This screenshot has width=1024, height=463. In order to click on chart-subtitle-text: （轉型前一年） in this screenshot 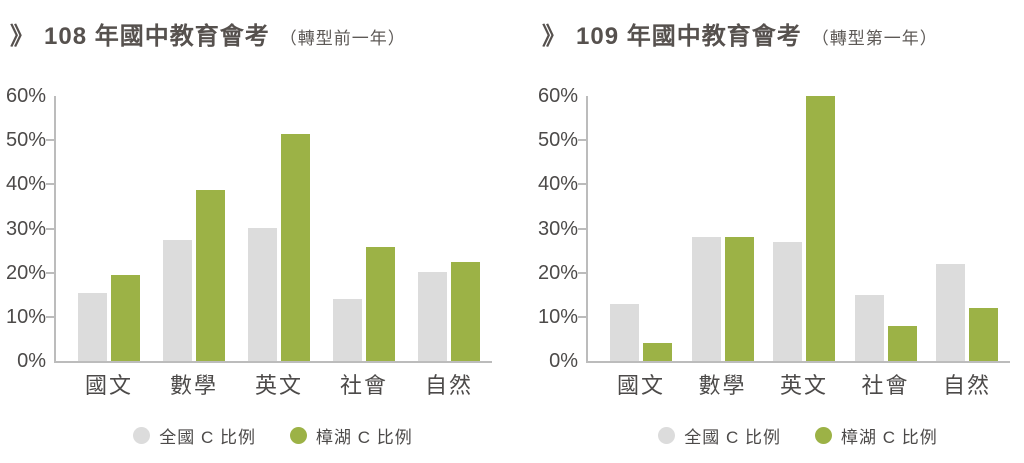, I will do `click(342, 38)`.